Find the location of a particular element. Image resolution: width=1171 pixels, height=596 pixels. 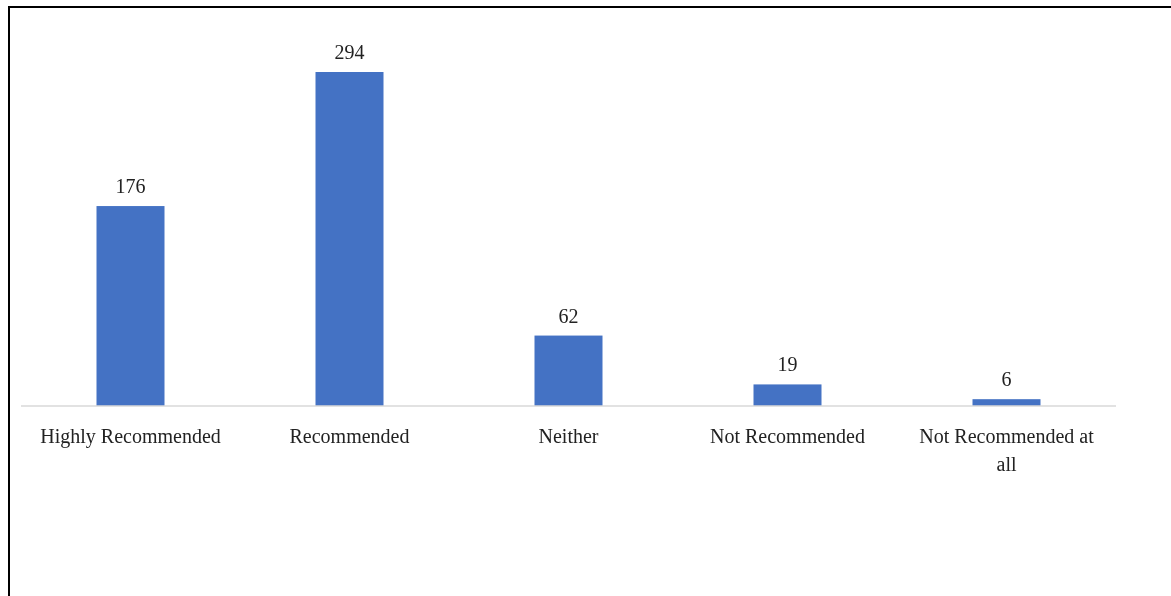

data-label: 6 is located at coordinates (1006, 379).